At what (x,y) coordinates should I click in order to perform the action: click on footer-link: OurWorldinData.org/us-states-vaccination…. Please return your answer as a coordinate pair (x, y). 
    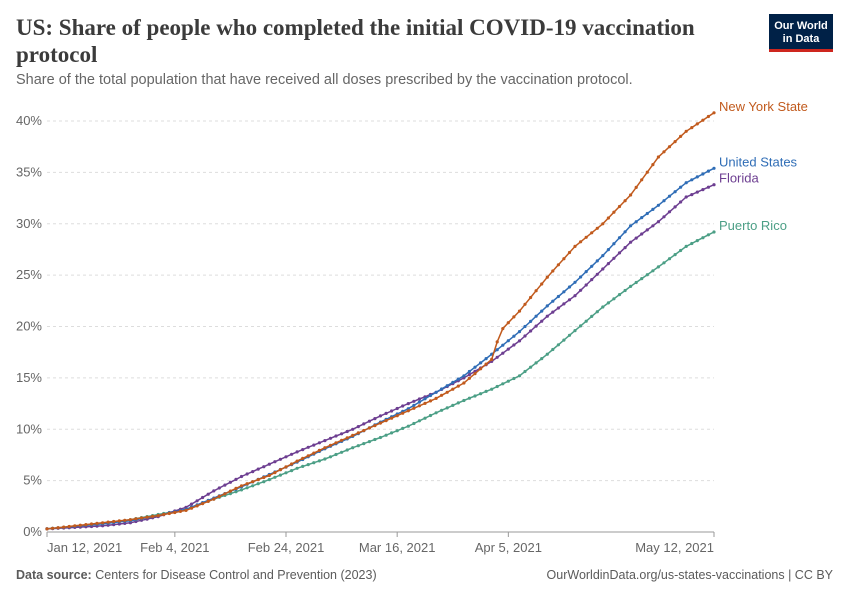
    Looking at the image, I should click on (689, 575).